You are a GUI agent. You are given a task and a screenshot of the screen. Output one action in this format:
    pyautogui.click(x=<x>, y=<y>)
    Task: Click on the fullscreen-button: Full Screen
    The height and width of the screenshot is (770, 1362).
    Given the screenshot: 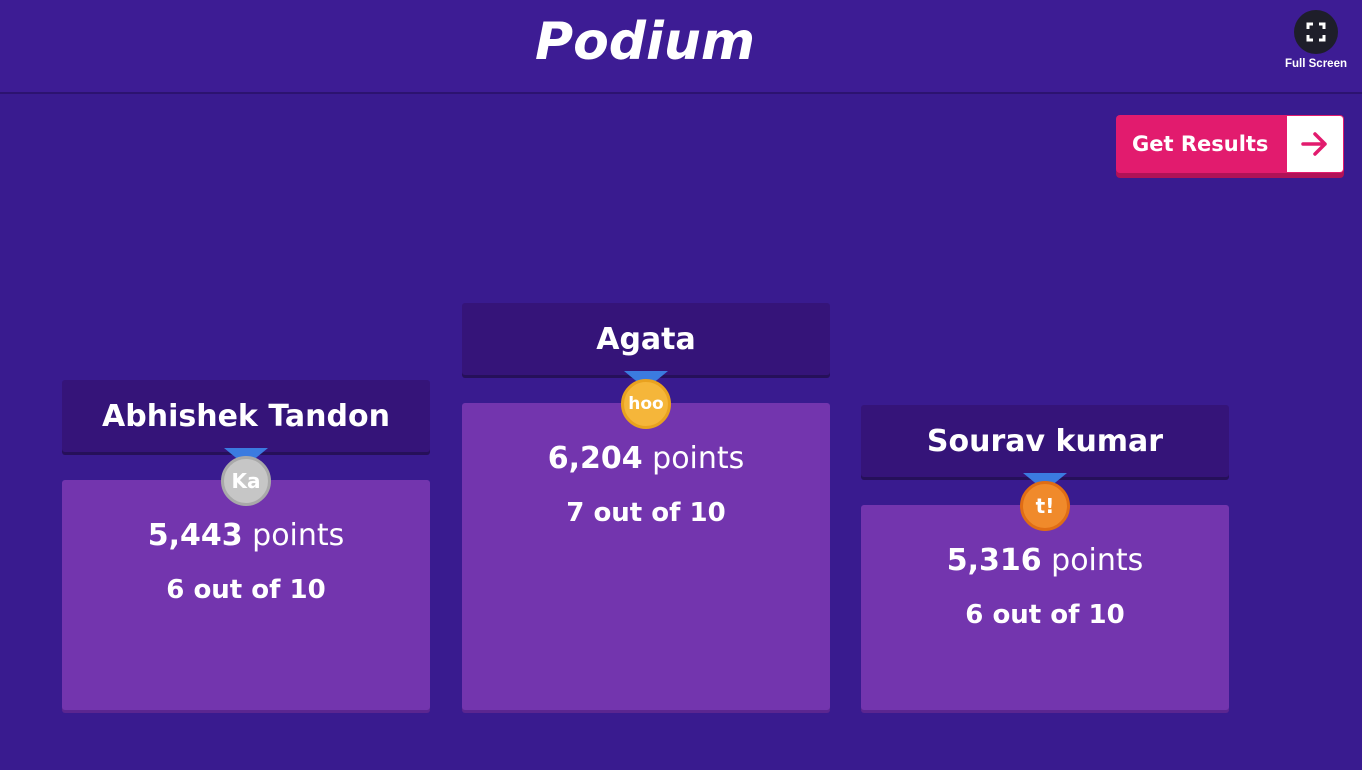 What is the action you would take?
    pyautogui.click(x=1316, y=40)
    